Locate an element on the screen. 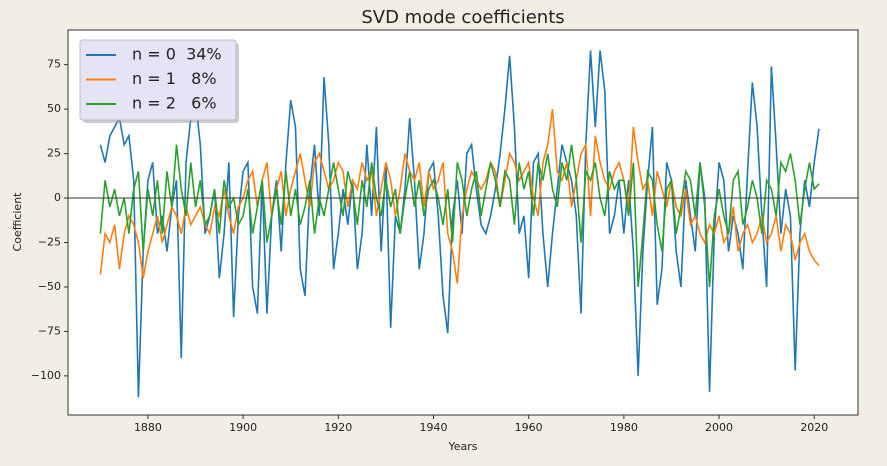 The width and height of the screenshot is (887, 466). x-tick-label: 1920 is located at coordinates (338, 427).